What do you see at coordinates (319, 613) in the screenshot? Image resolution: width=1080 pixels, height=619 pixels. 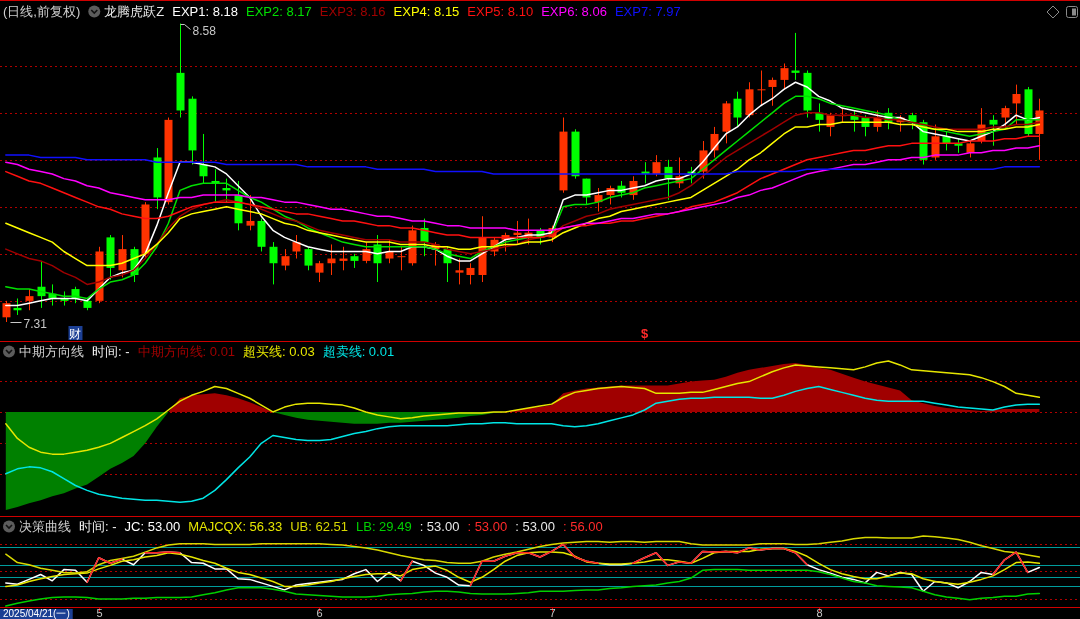 I see `x-tick-label: 6` at bounding box center [319, 613].